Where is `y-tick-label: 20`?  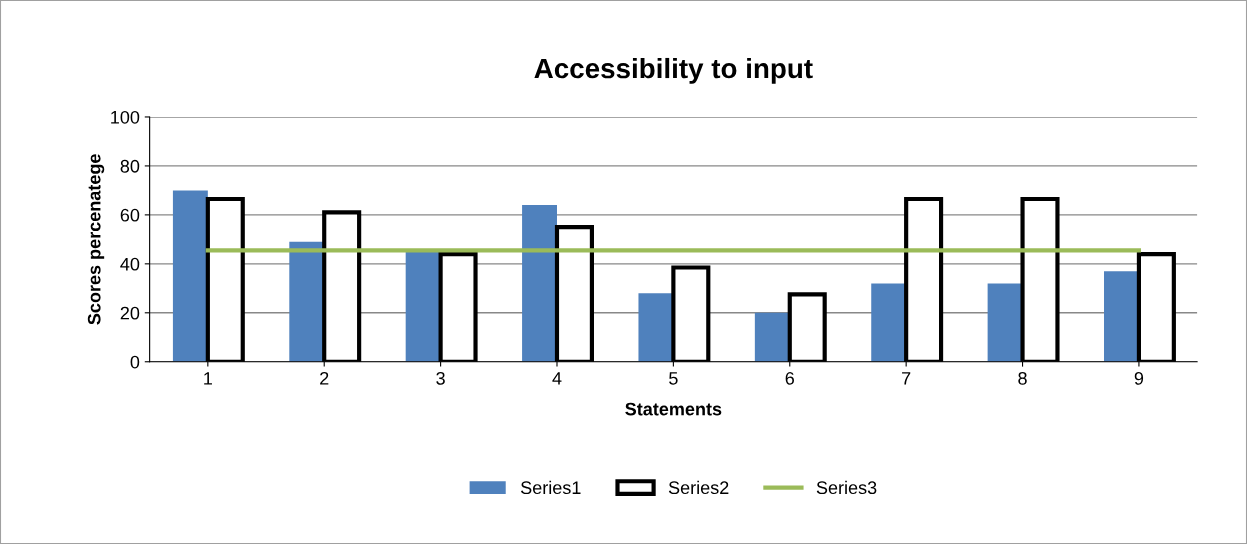
y-tick-label: 20 is located at coordinates (130, 313).